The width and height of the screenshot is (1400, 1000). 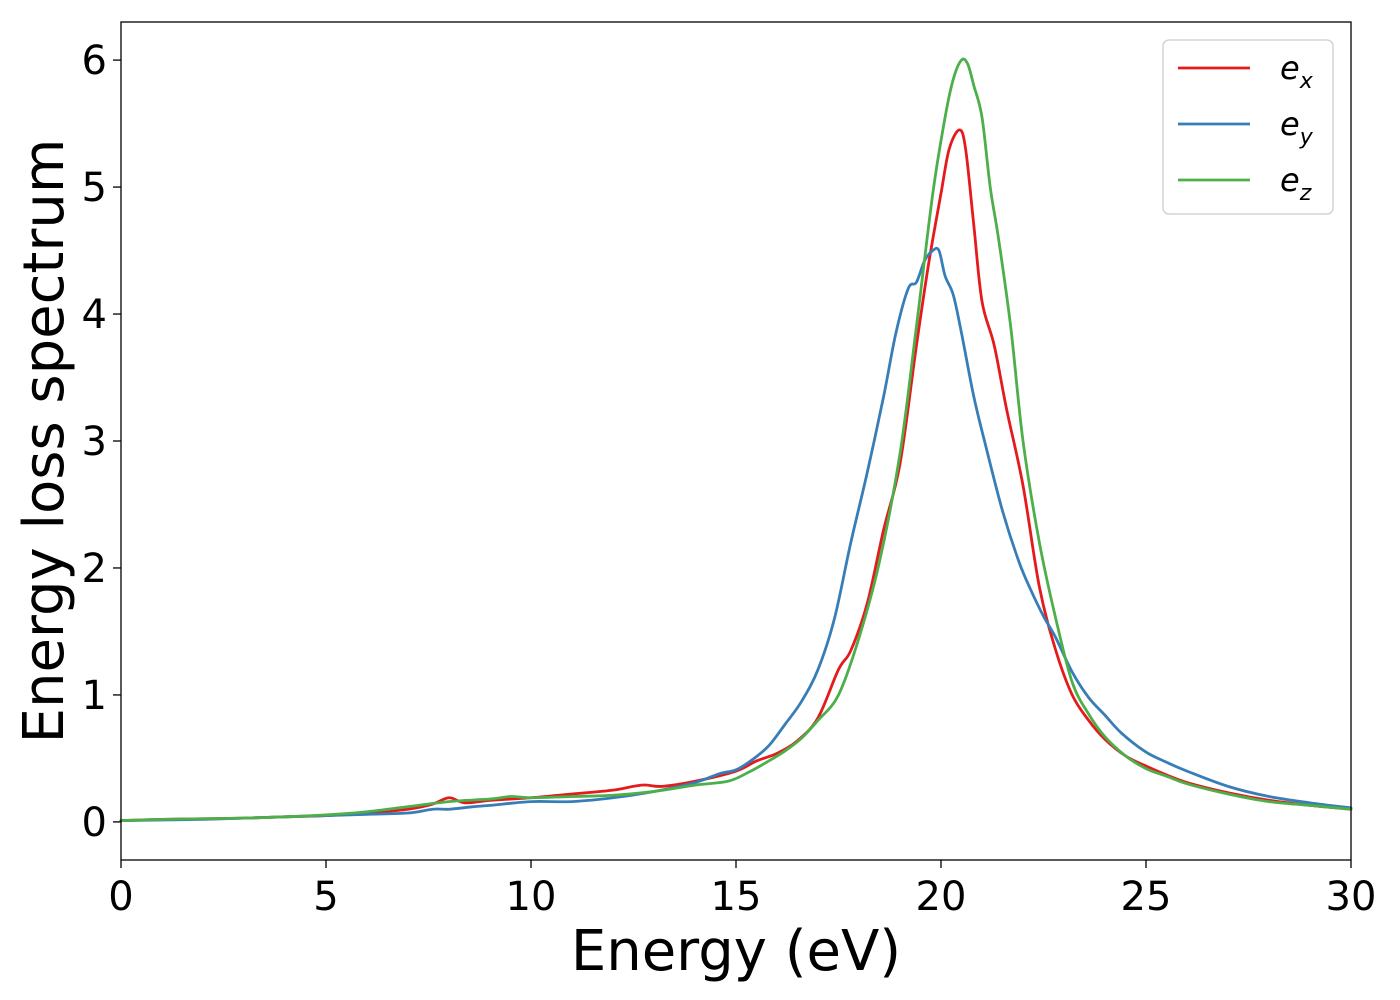 What do you see at coordinates (94, 315) in the screenshot?
I see `y-tick-label: 4` at bounding box center [94, 315].